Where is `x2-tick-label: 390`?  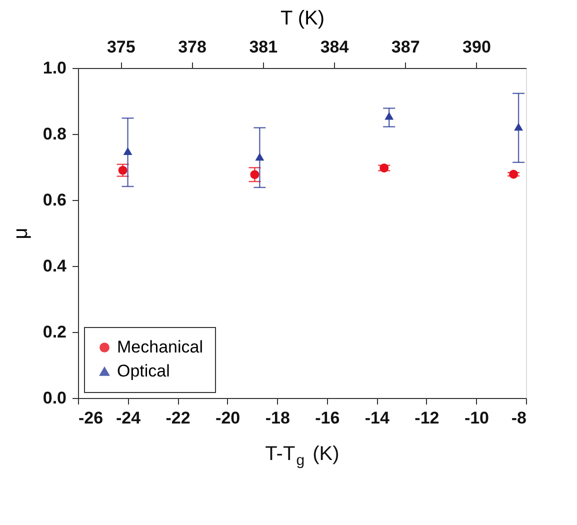 x2-tick-label: 390 is located at coordinates (476, 47).